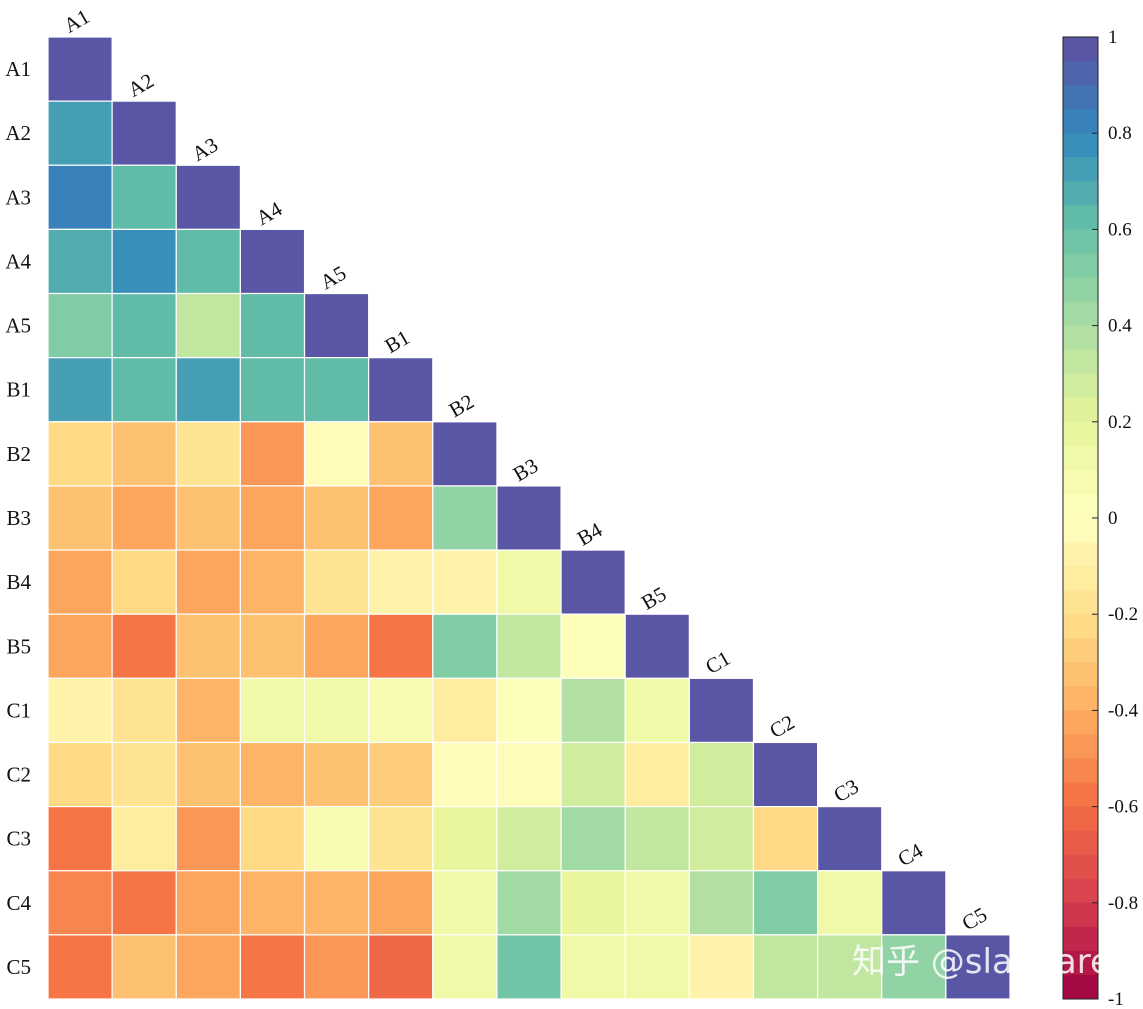 The height and width of the screenshot is (1009, 1143). I want to click on heatmap-cell-B5-A4, so click(272, 646).